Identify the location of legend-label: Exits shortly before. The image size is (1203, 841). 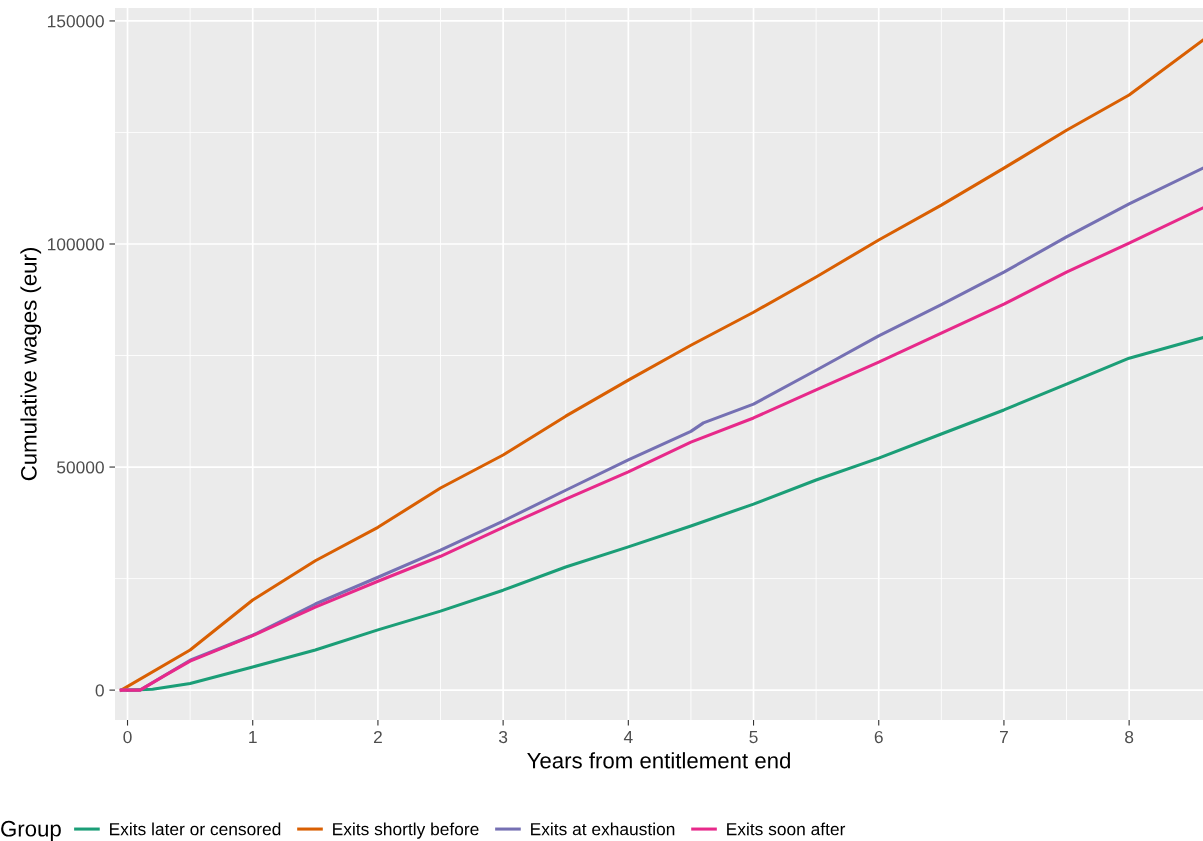
(406, 830).